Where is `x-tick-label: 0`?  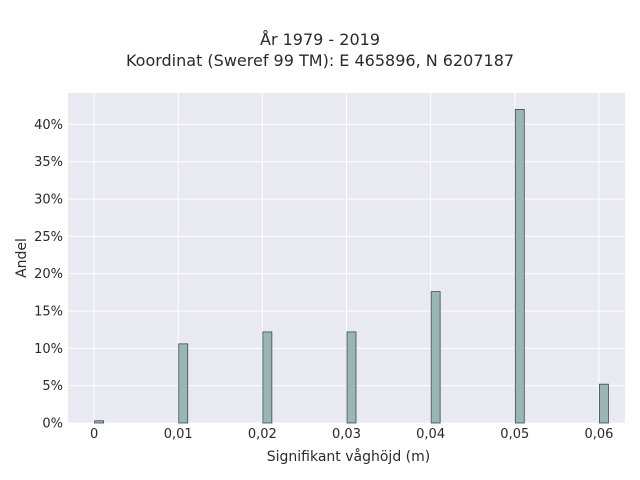 x-tick-label: 0 is located at coordinates (94, 434).